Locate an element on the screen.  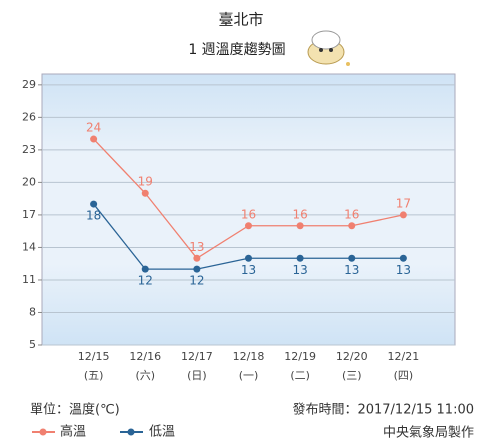
data-label: 17 is located at coordinates (403, 203).